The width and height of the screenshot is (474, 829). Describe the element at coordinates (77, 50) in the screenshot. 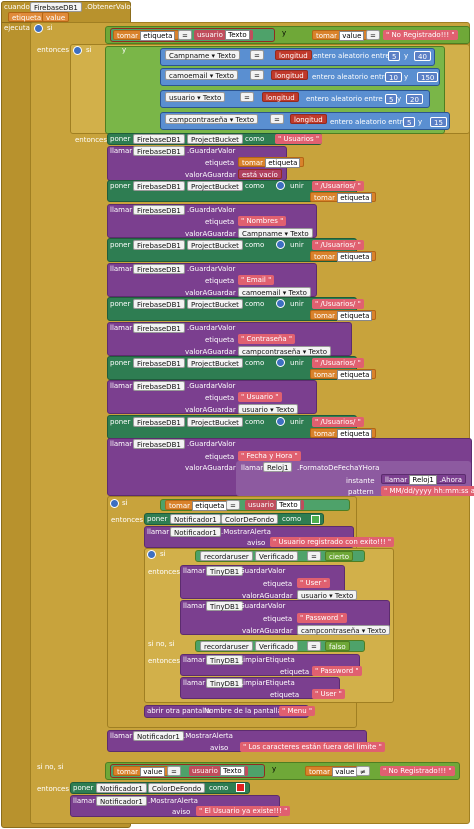

I see `inner-if-gear-icon` at that location.